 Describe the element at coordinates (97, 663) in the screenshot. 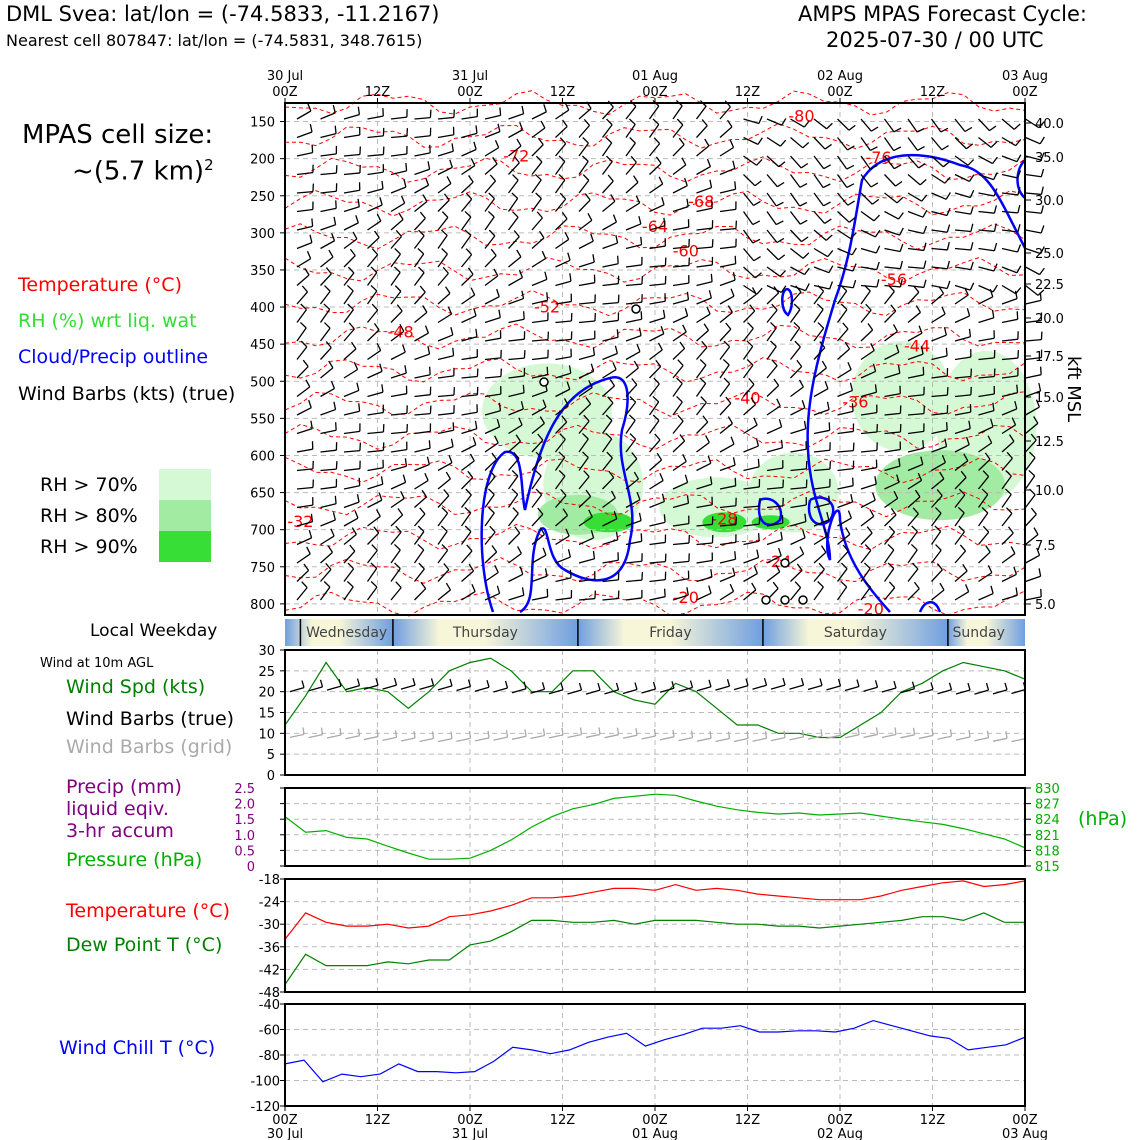

I see `wind10-label: Wind at 10m AGL` at that location.